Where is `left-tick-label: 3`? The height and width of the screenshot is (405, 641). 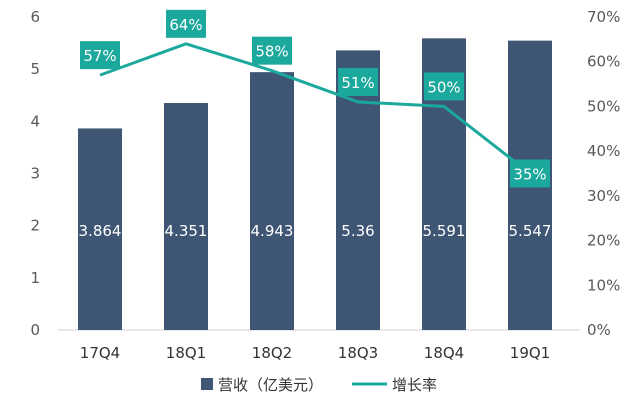
left-tick-label: 3 is located at coordinates (35, 174).